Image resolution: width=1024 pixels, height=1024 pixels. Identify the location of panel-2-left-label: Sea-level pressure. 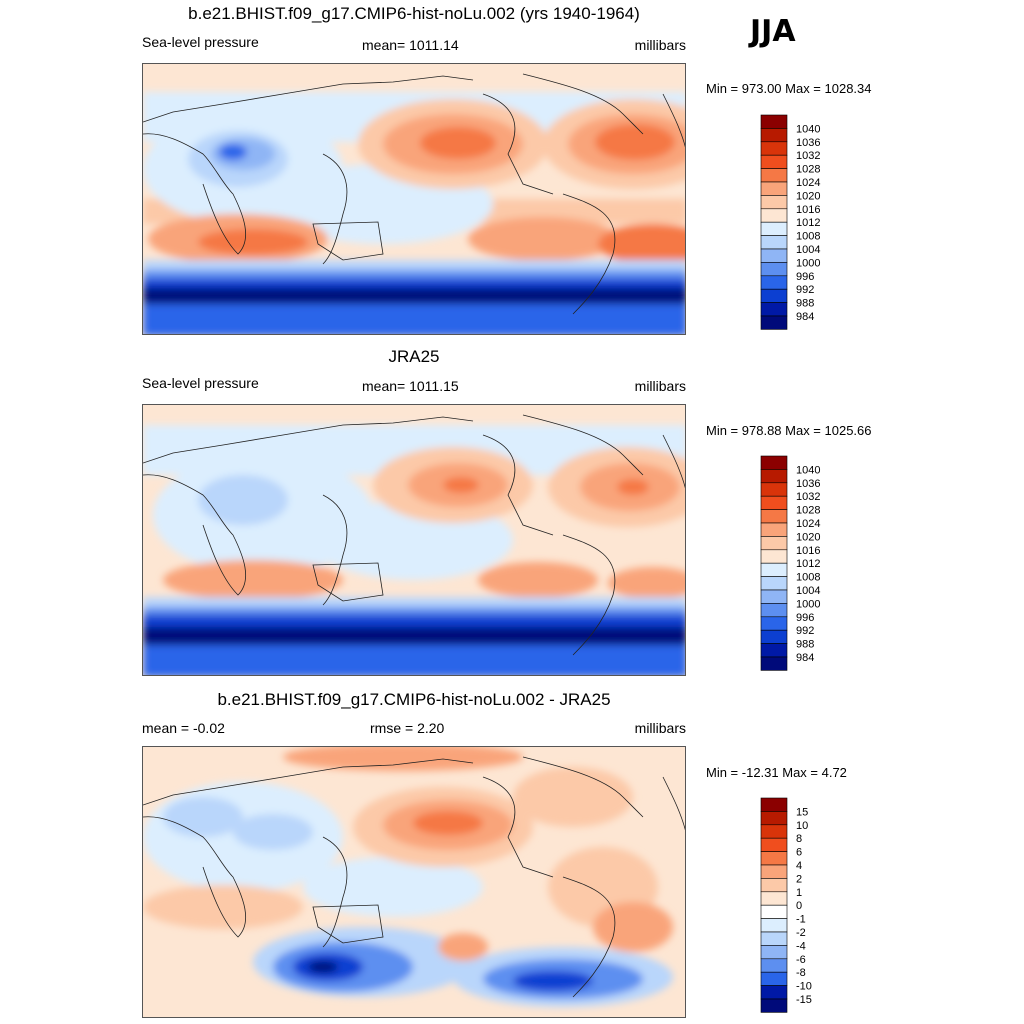
(200, 383).